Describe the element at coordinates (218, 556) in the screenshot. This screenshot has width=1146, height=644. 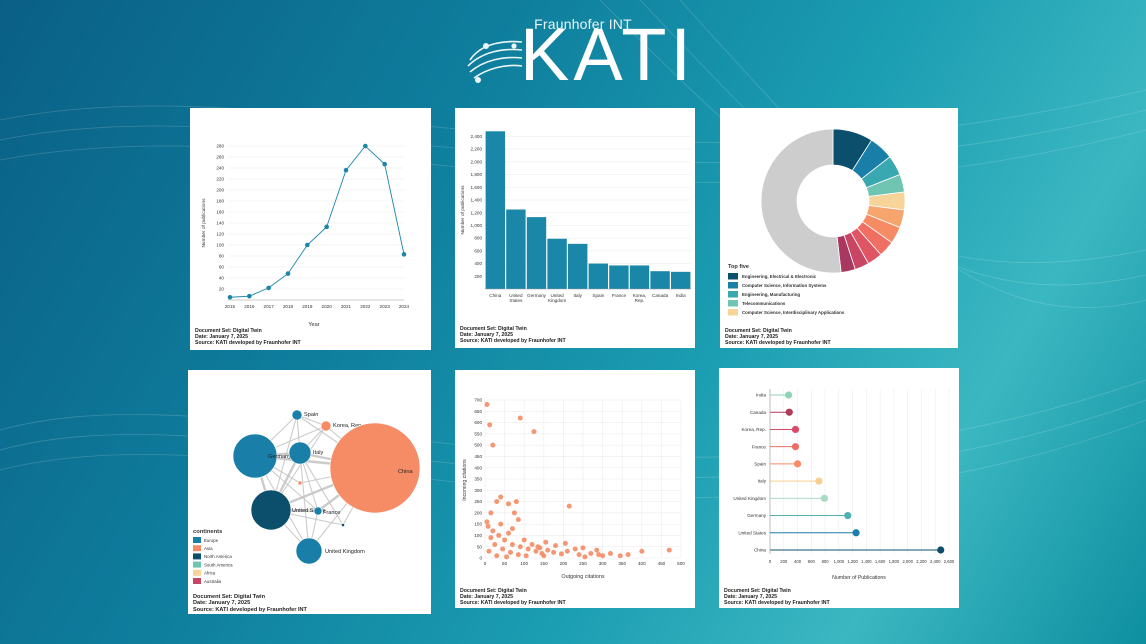
I see `legend-label: North America` at that location.